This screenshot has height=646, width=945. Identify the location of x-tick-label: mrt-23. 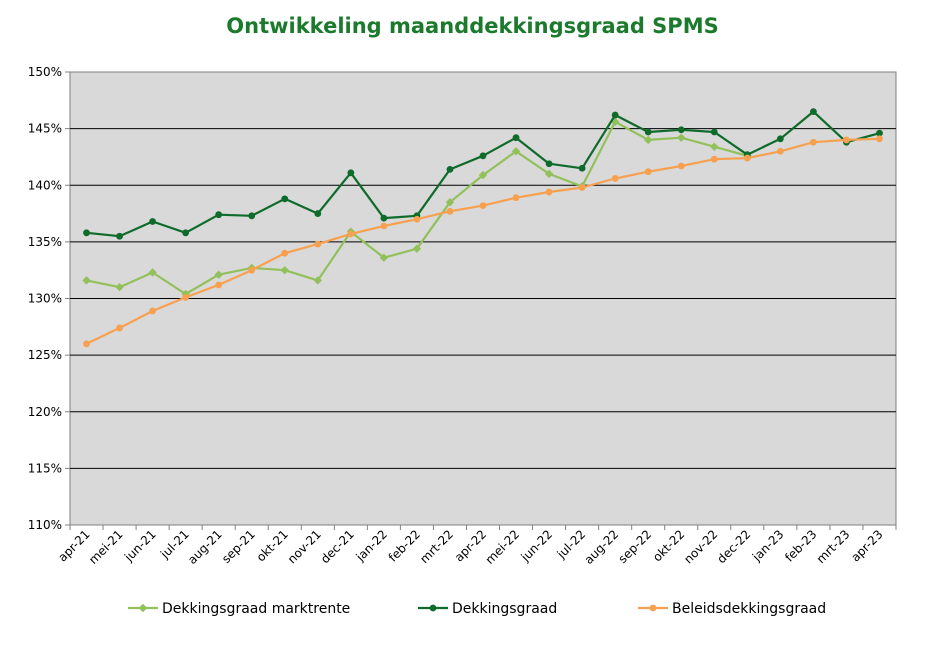
(833, 546).